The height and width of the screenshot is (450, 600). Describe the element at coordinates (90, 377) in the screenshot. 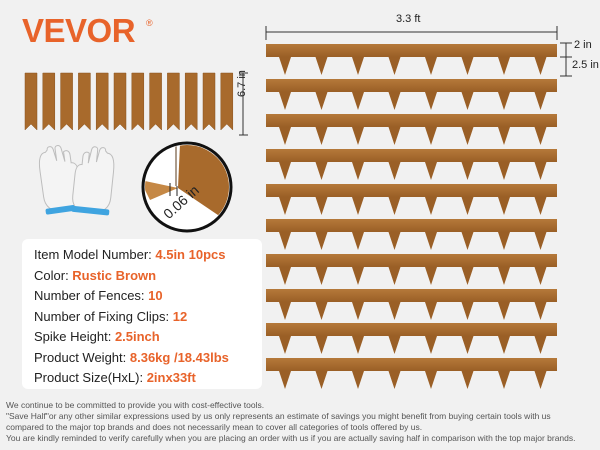

I see `spec-label: Product Size(HxL):` at that location.